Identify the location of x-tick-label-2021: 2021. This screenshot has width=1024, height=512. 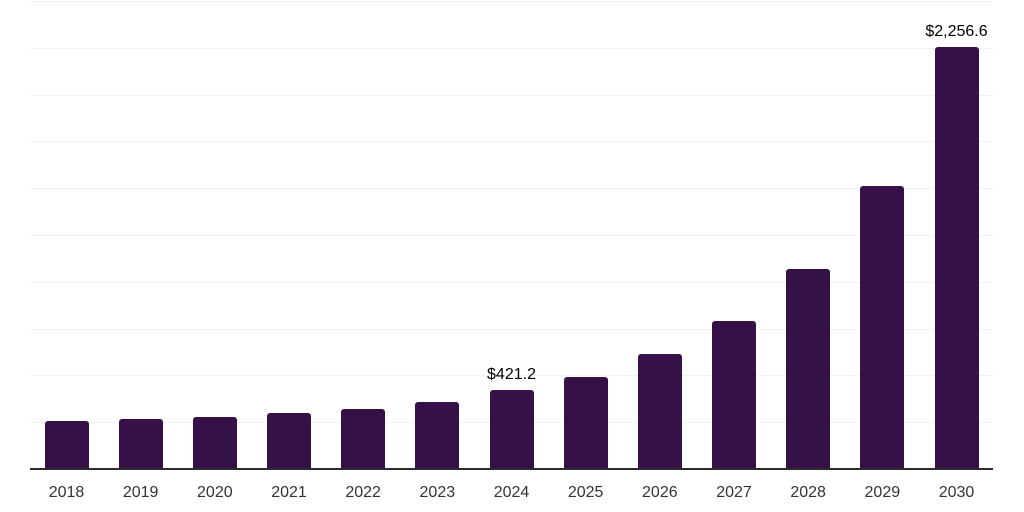
(289, 492).